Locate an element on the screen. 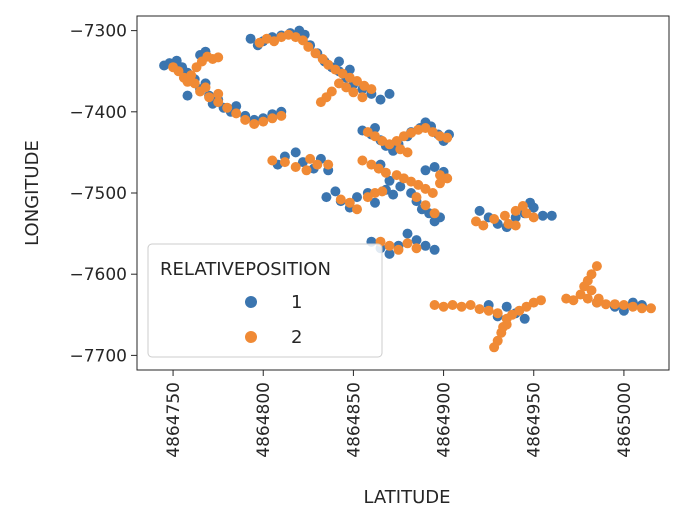  legend-label-series-2: 2 is located at coordinates (296, 337).